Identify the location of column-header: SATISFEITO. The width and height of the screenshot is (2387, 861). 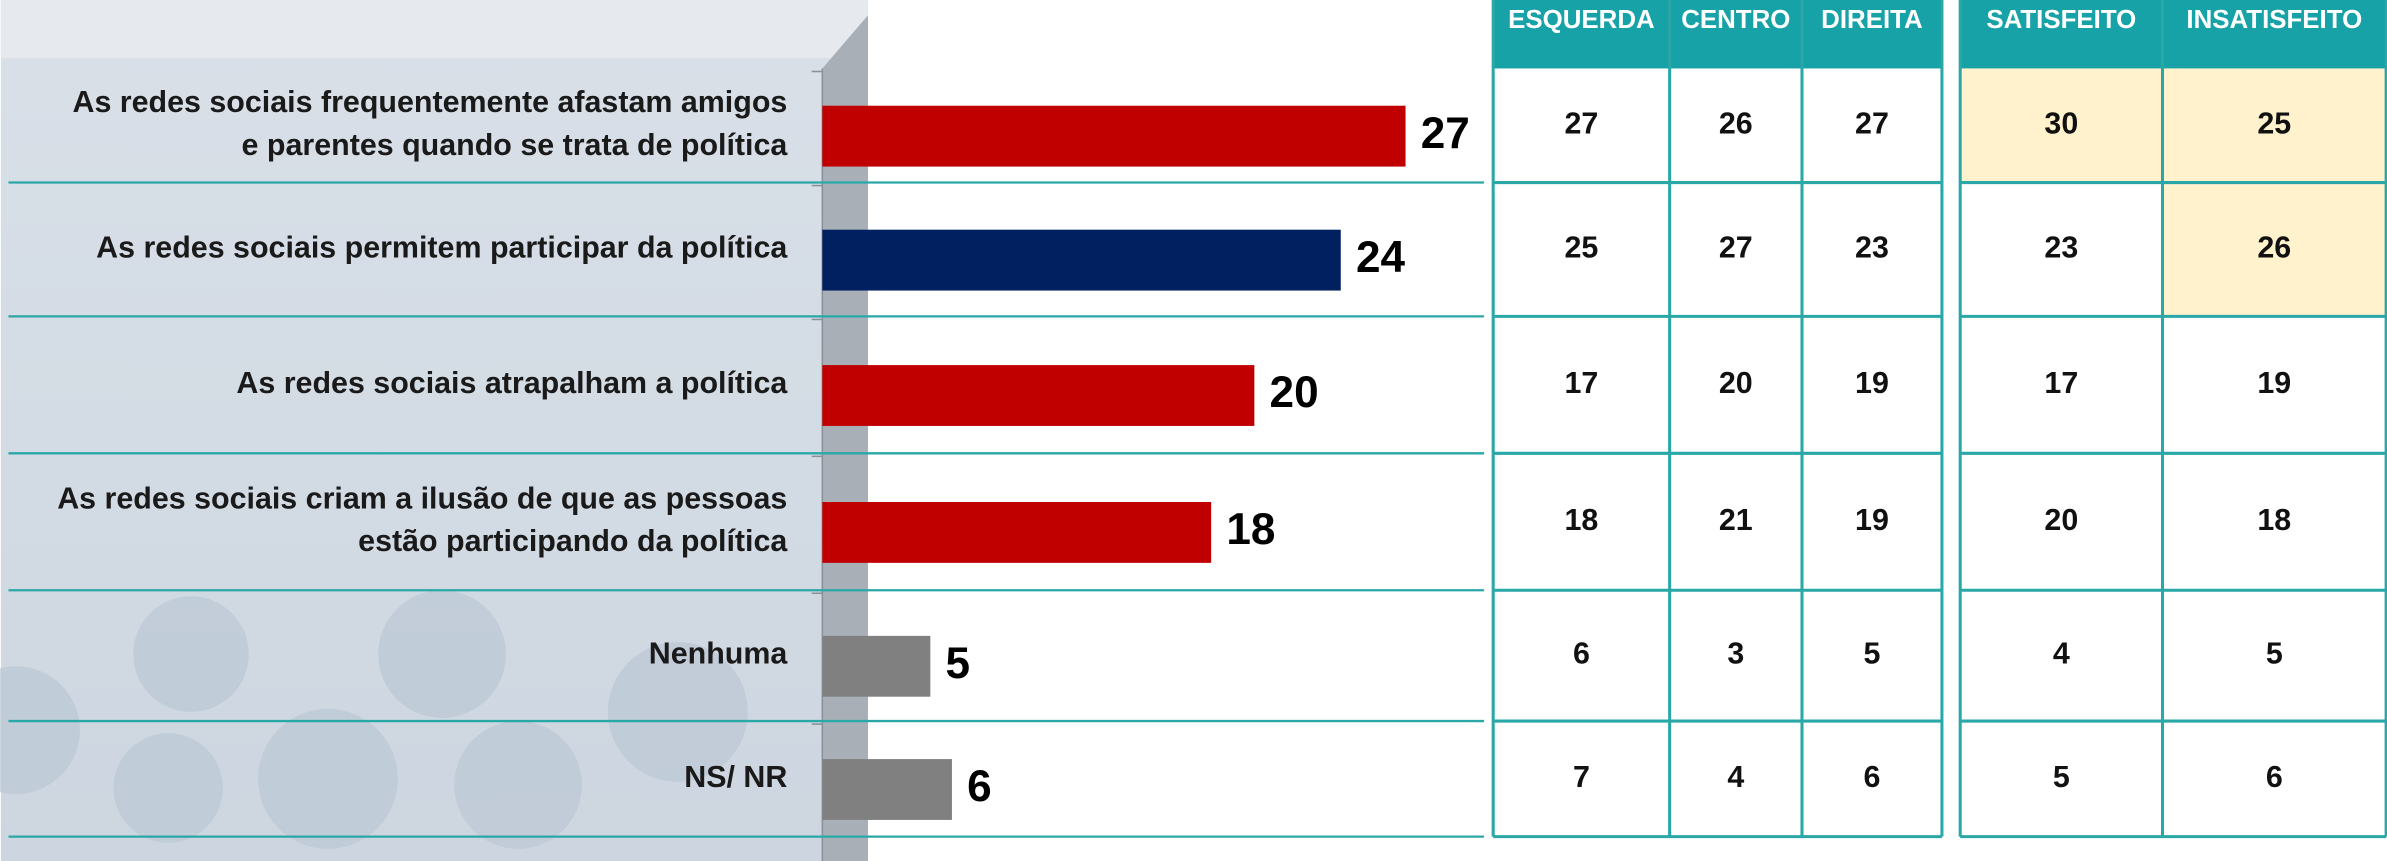
(2061, 20).